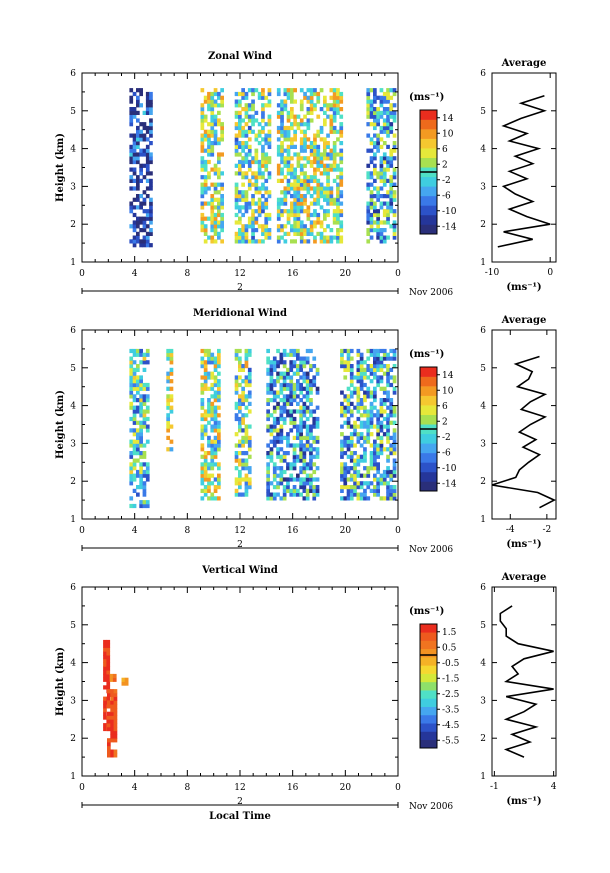  Describe the element at coordinates (398, 531) in the screenshot. I see `x-tick-label: 0` at that location.